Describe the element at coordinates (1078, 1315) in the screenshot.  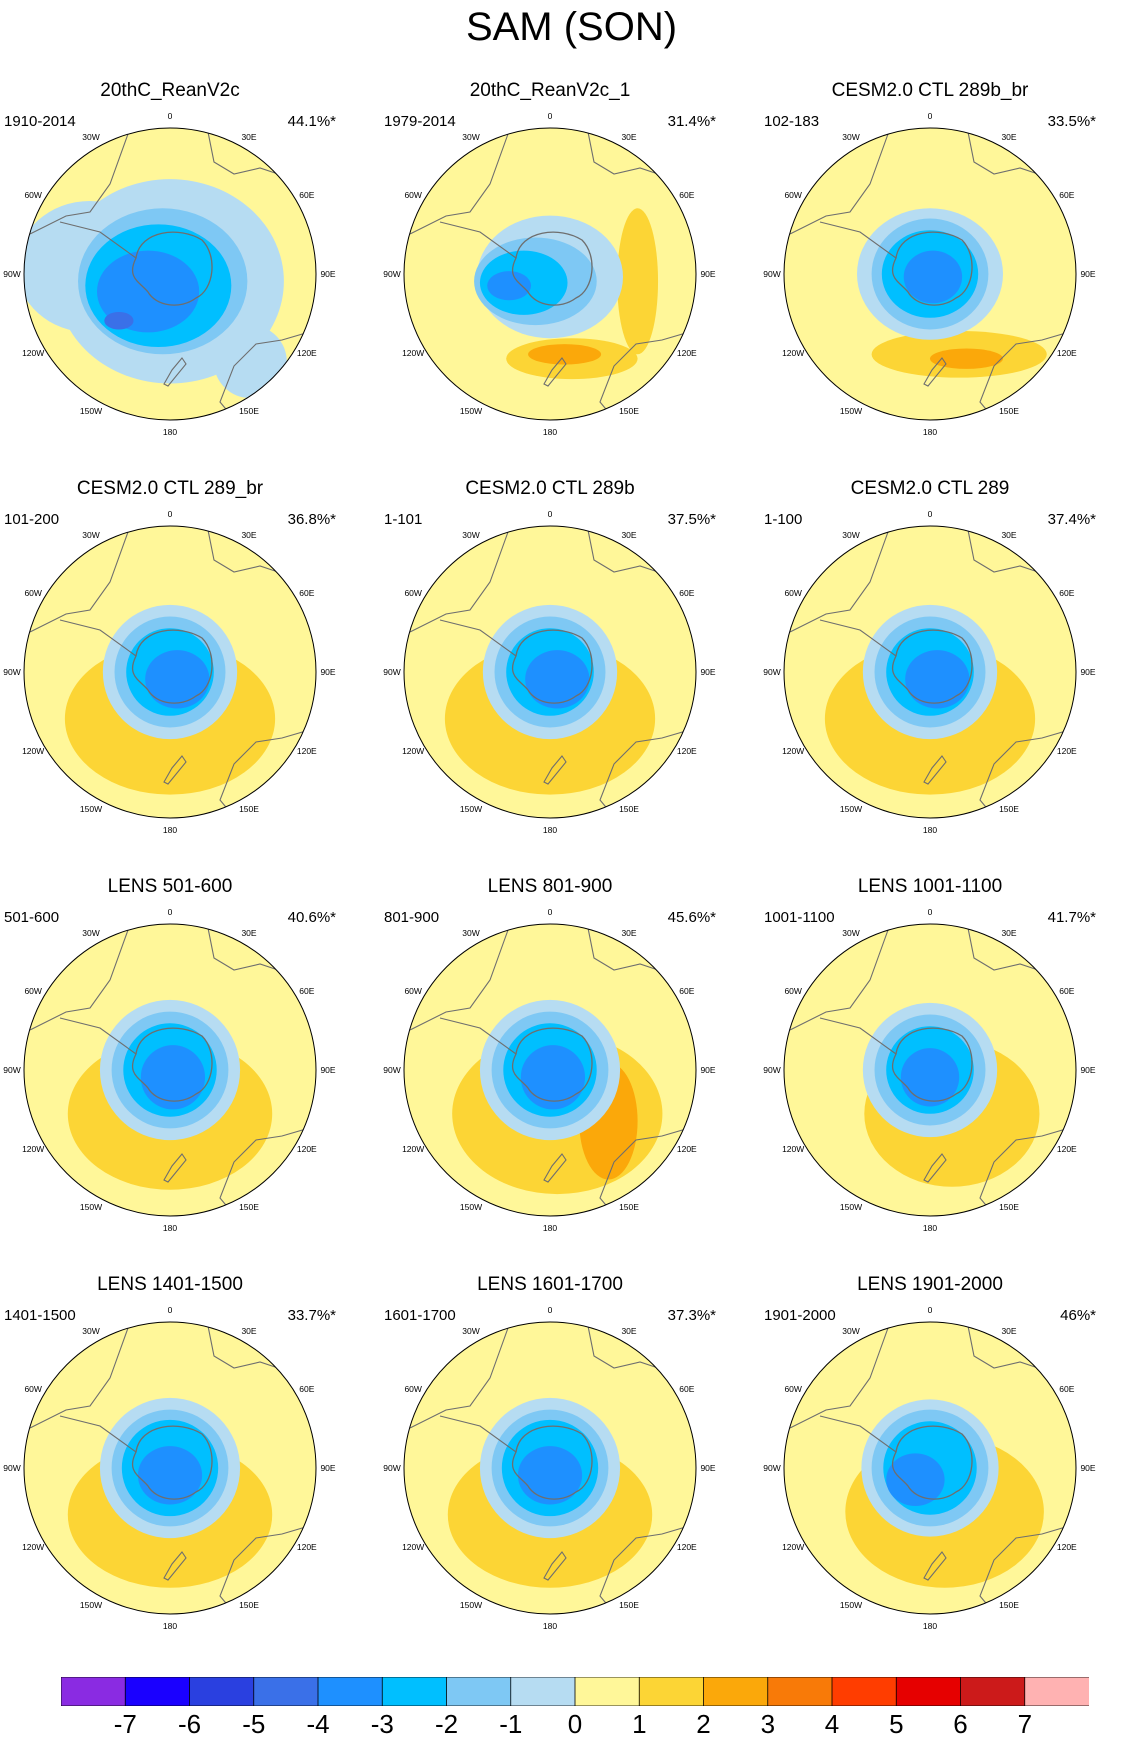
I see `panel-variance: 46%*` at that location.